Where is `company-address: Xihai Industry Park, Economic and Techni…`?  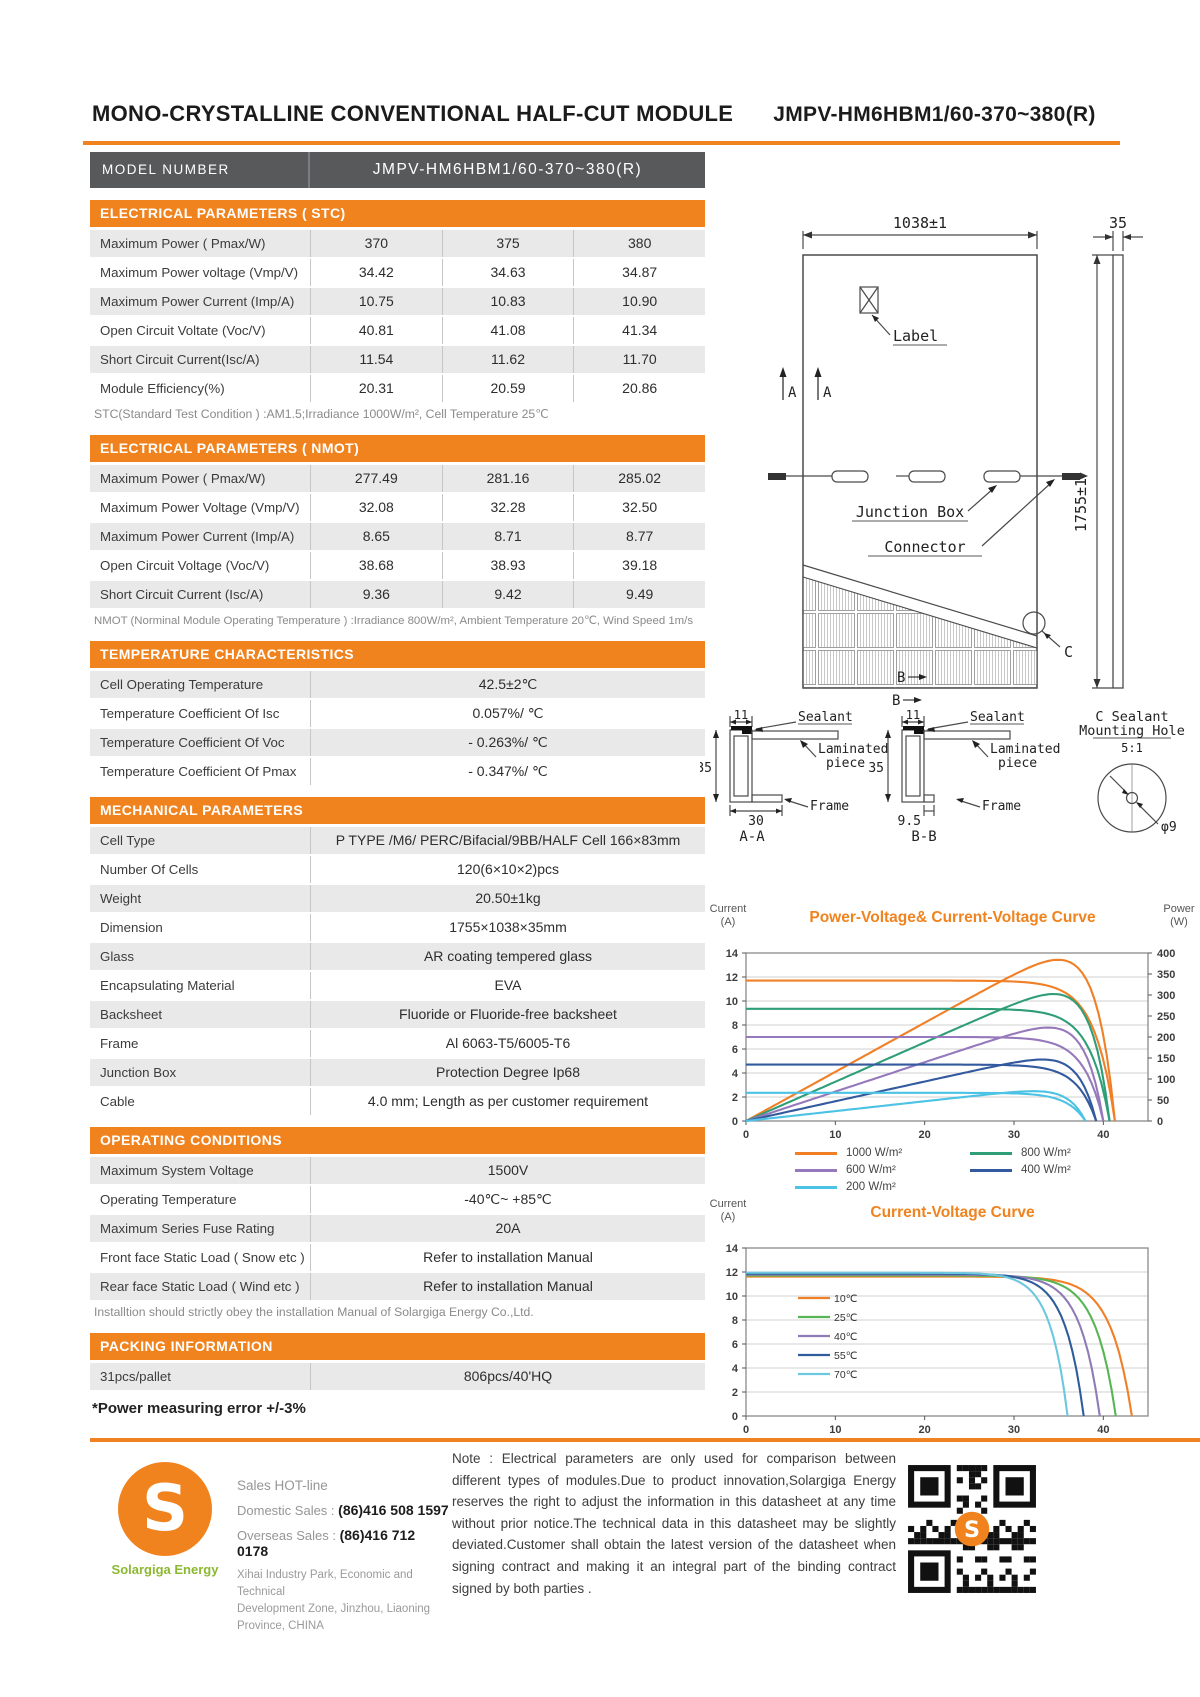 company-address: Xihai Industry Park, Economic and Techni… is located at coordinates (334, 1600).